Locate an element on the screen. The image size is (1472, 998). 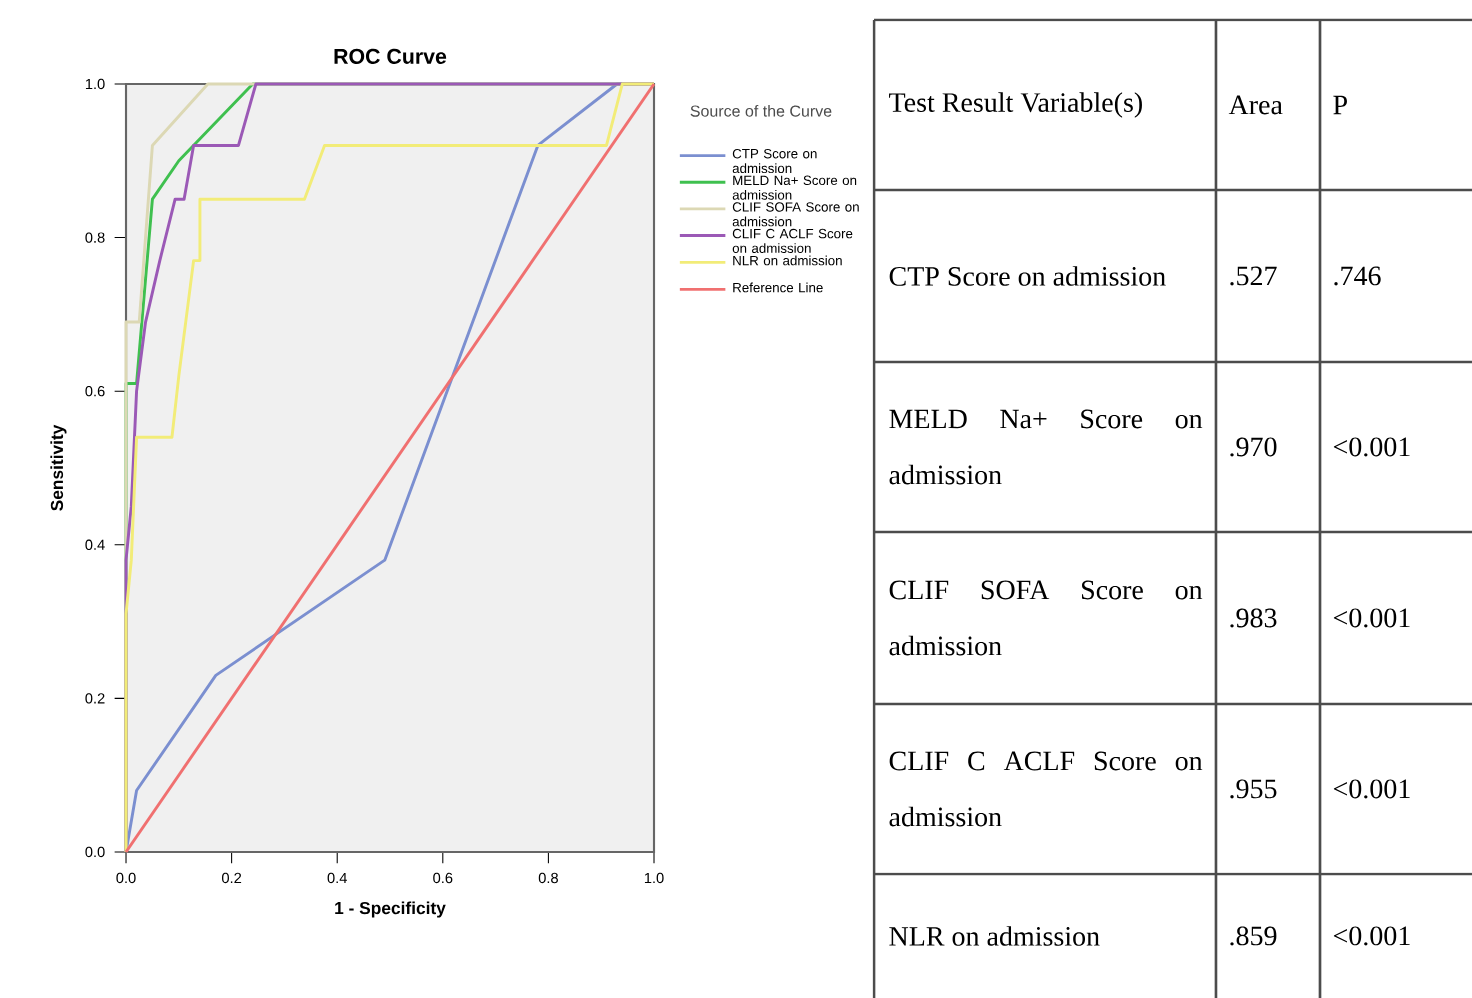
text: .527 is located at coordinates (1253, 276).